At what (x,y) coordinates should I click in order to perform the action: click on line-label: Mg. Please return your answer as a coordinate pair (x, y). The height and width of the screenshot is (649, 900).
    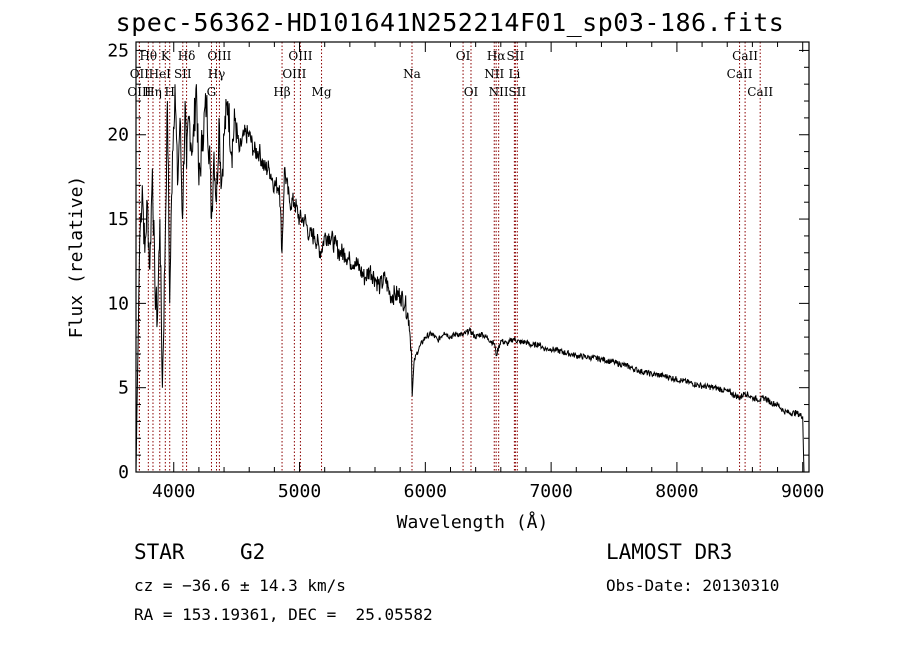
    Looking at the image, I should click on (322, 92).